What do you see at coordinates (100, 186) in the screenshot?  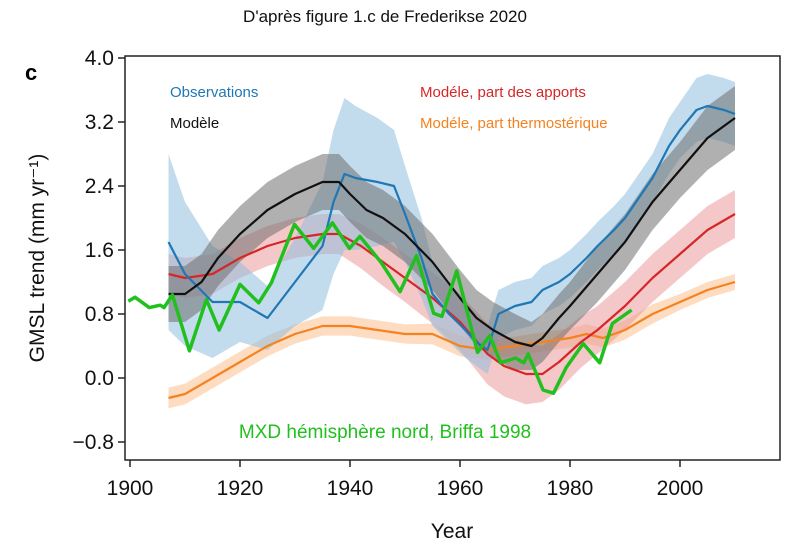 I see `y-tick-label: 2.4` at bounding box center [100, 186].